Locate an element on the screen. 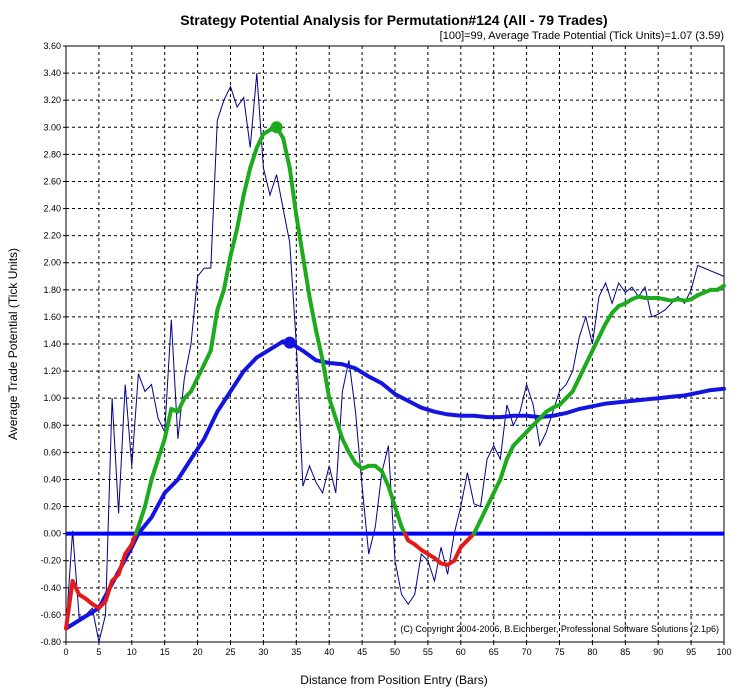 The height and width of the screenshot is (691, 741). y-tick-label: 1.40 is located at coordinates (52, 344).